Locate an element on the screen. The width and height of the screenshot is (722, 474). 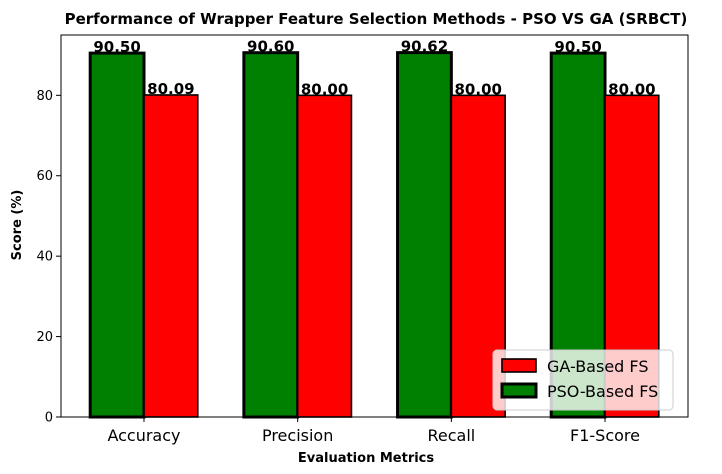
data-label: 90.62 is located at coordinates (424, 47).